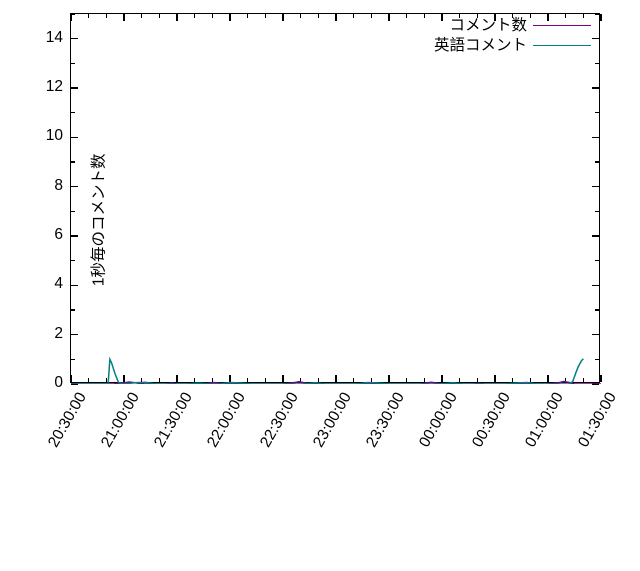 The width and height of the screenshot is (640, 571). I want to click on series-plot, so click(336, 370).